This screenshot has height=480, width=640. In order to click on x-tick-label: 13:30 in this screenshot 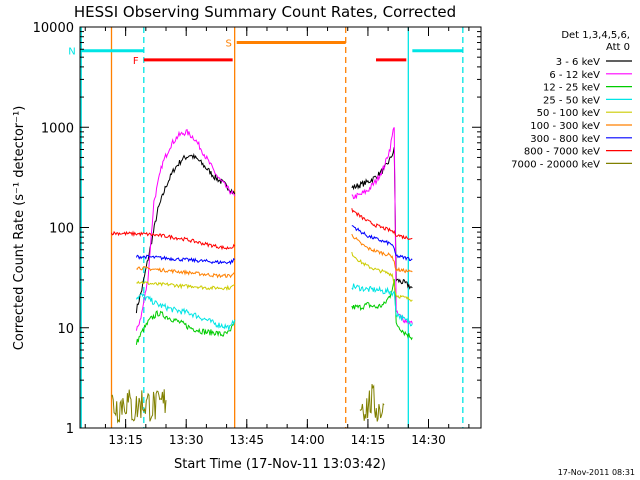, I will do `click(186, 440)`.